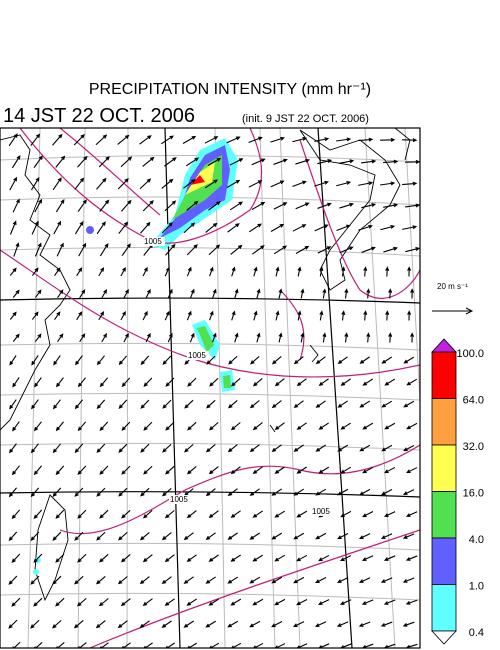 This screenshot has width=500, height=650. Describe the element at coordinates (198, 355) in the screenshot. I see `isobar-label-bg` at that location.